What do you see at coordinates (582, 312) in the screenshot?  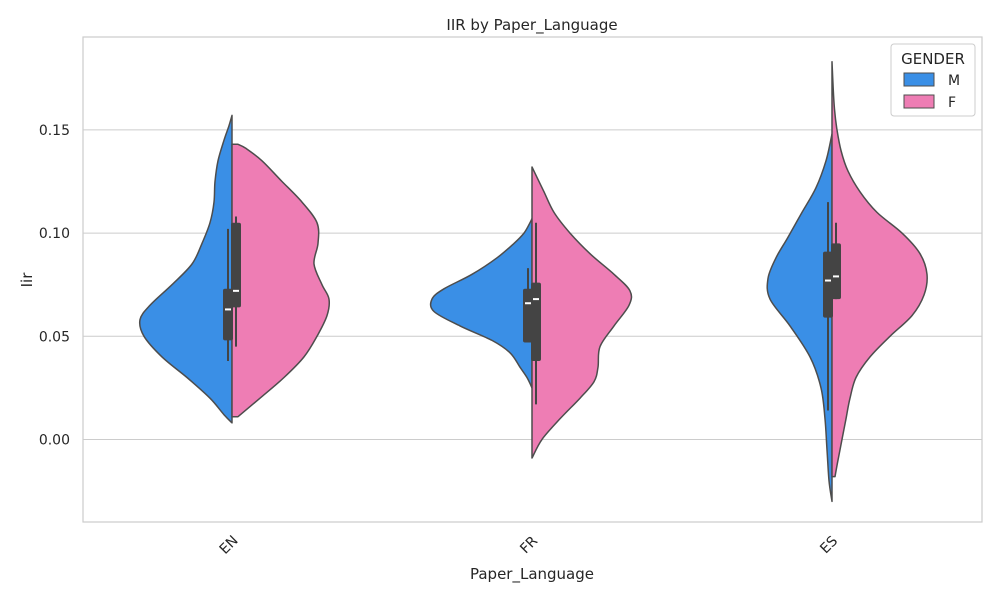 I see `violin-fr-f` at bounding box center [582, 312].